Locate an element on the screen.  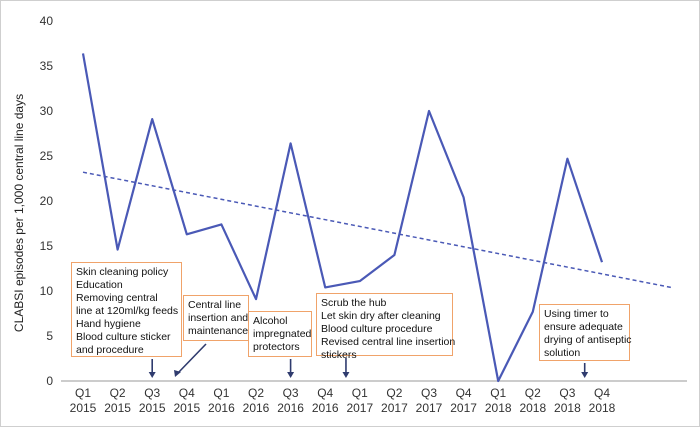
annotation-line: stickers is located at coordinates (339, 355).